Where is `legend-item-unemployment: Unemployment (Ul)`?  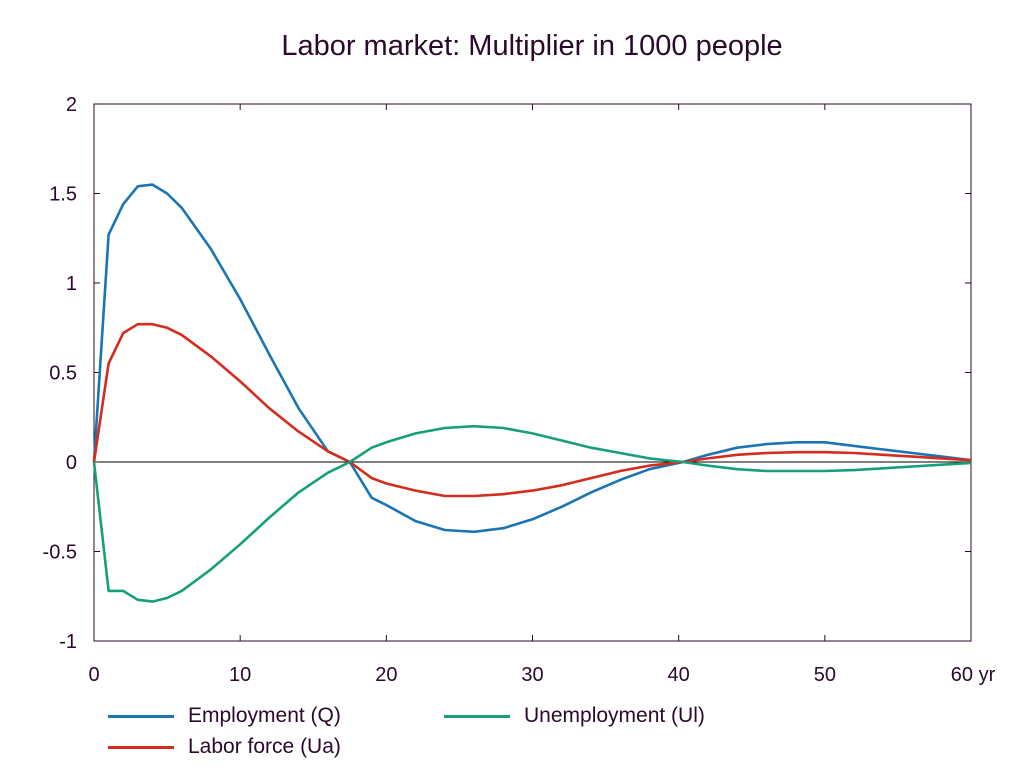
legend-item-unemployment: Unemployment (Ul) is located at coordinates (574, 716).